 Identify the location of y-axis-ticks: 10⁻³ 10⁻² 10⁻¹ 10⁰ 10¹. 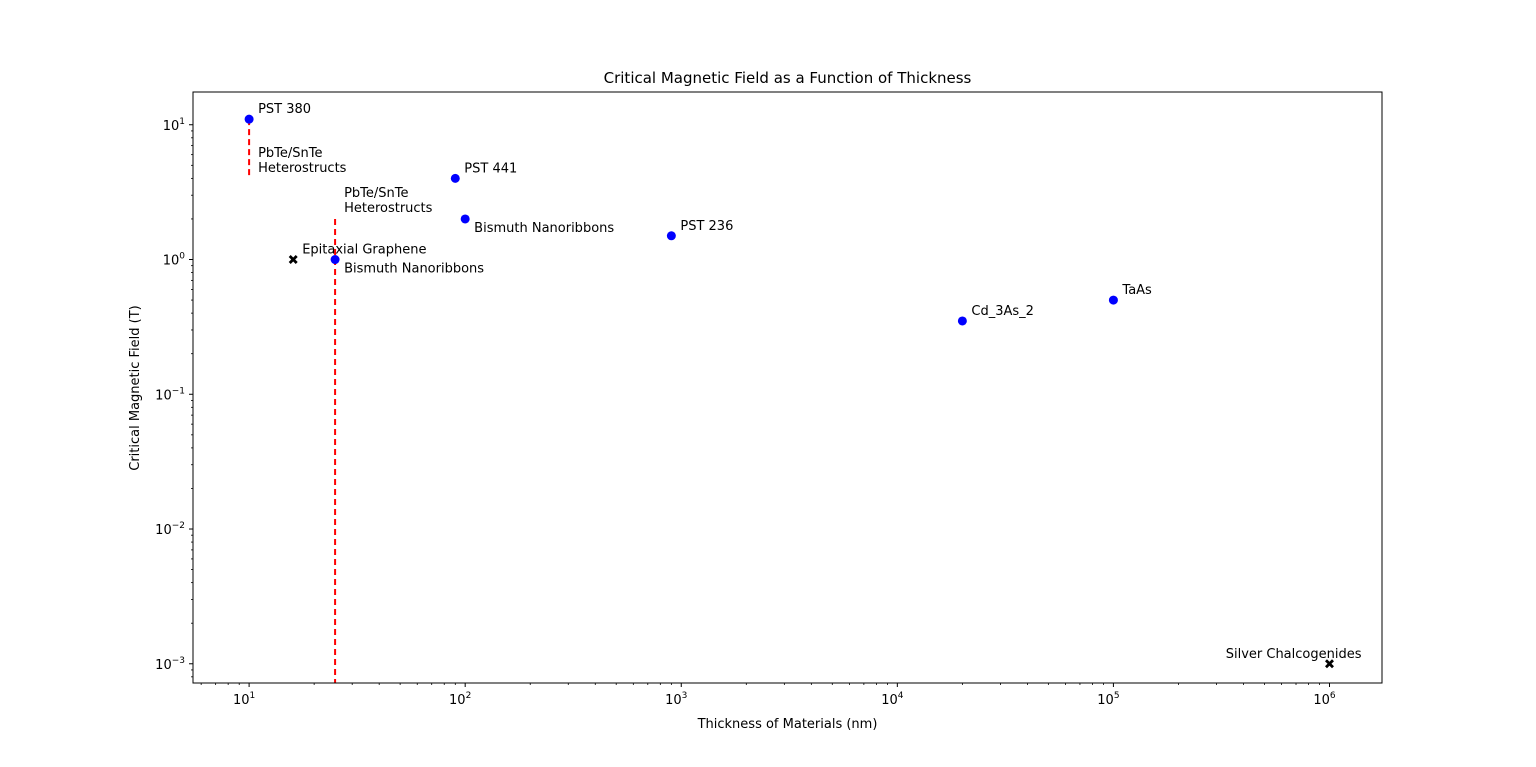
(174, 397).